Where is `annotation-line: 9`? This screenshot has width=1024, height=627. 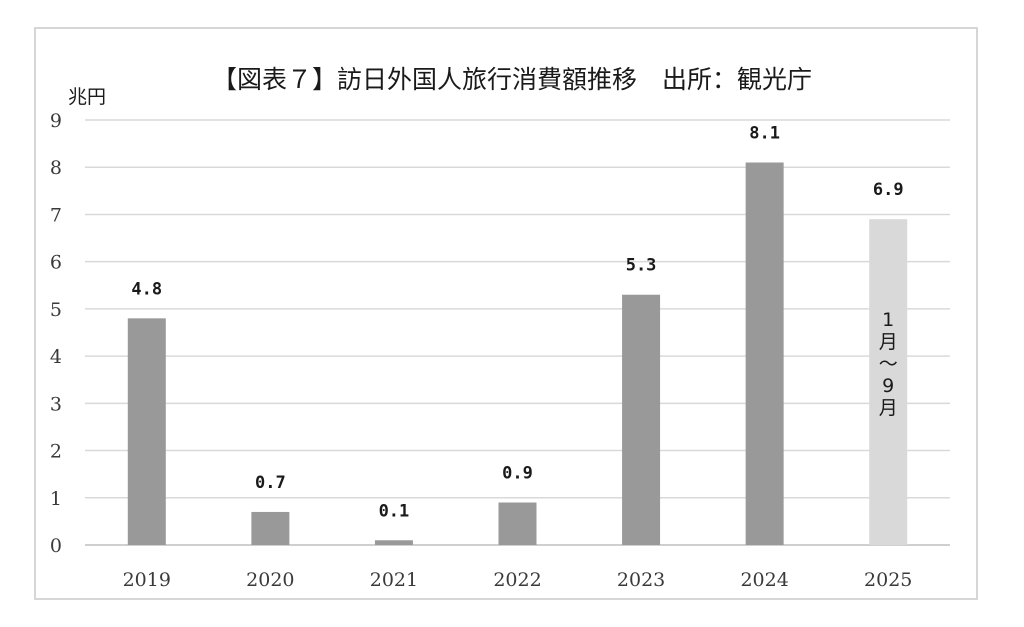 annotation-line: 9 is located at coordinates (888, 386).